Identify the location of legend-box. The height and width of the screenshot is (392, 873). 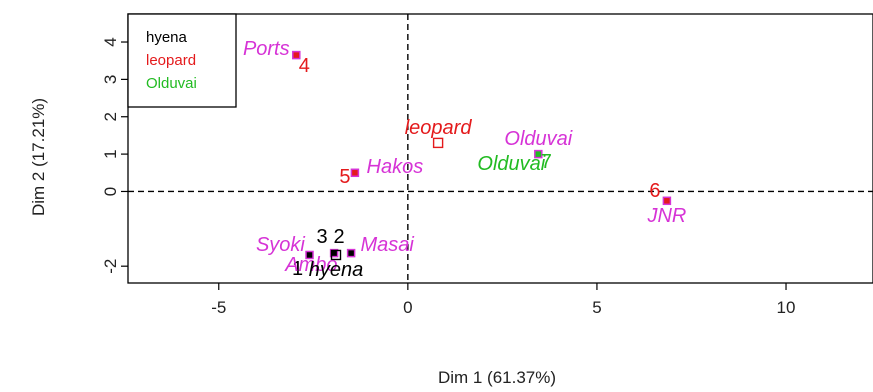
(182, 60).